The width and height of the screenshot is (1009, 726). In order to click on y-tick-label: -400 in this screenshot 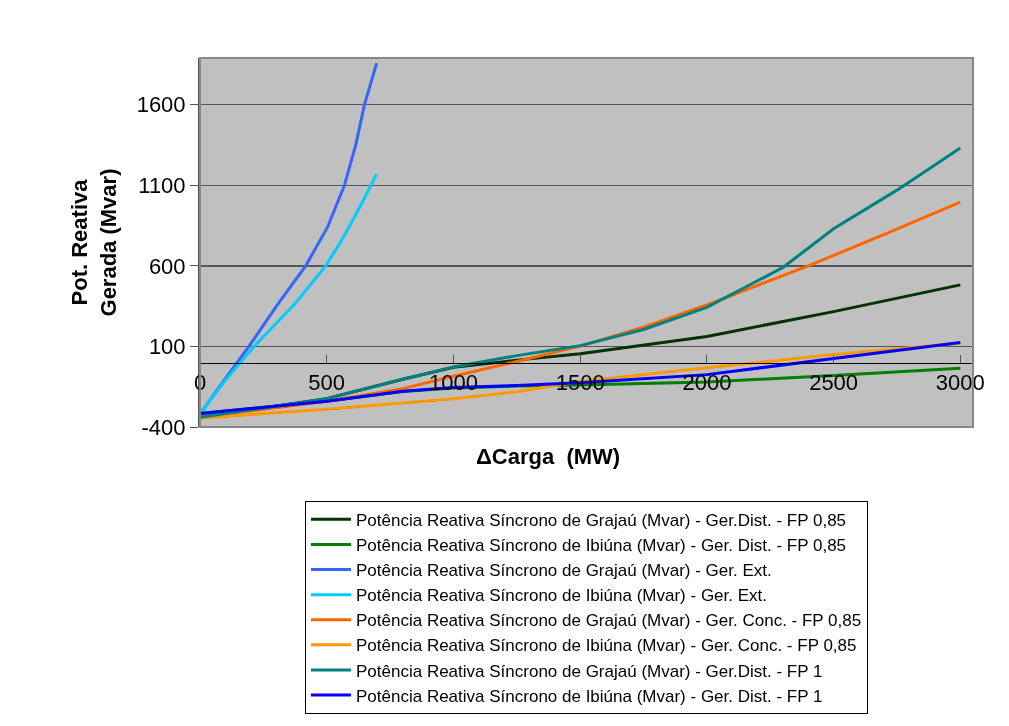, I will do `click(163, 427)`.